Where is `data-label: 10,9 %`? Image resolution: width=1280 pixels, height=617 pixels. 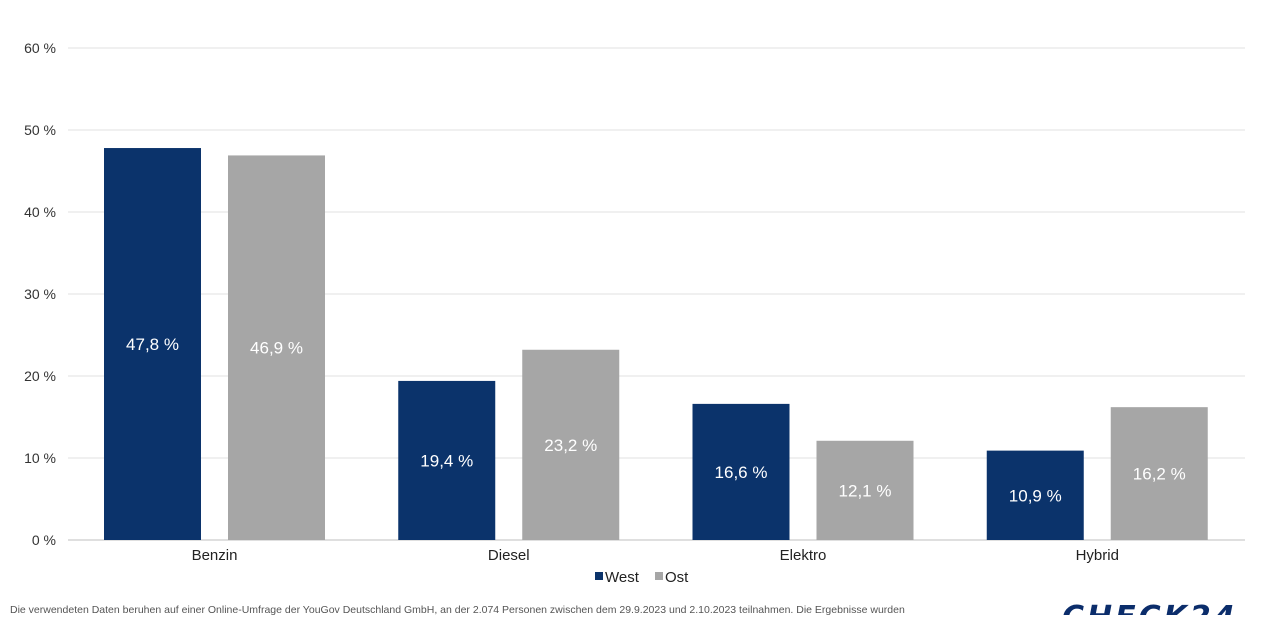 data-label: 10,9 % is located at coordinates (1035, 495).